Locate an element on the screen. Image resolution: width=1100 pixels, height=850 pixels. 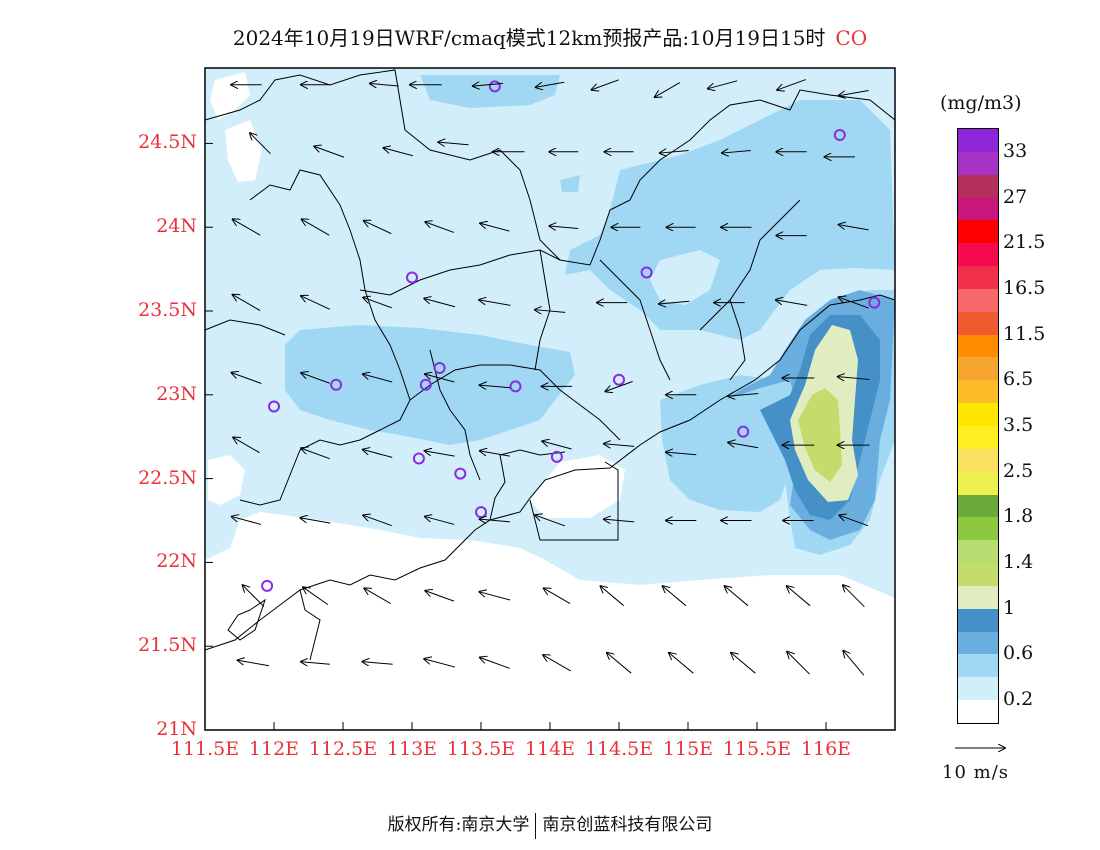
lon-tick-label: 112E is located at coordinates (274, 749).